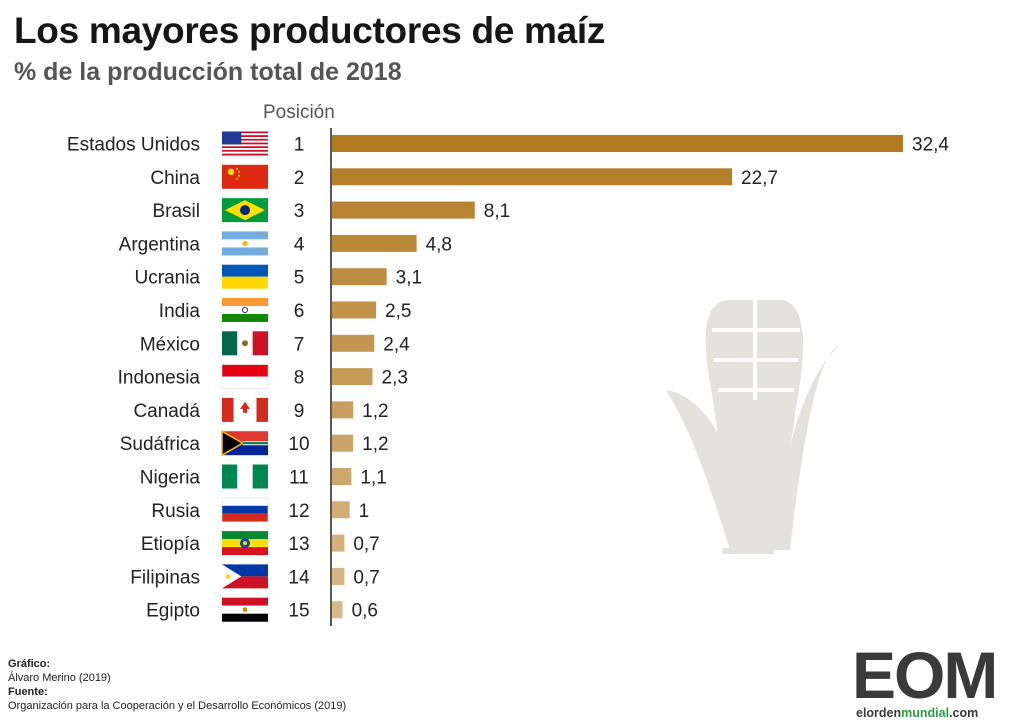  Describe the element at coordinates (245, 310) in the screenshot. I see `in-flag` at that location.